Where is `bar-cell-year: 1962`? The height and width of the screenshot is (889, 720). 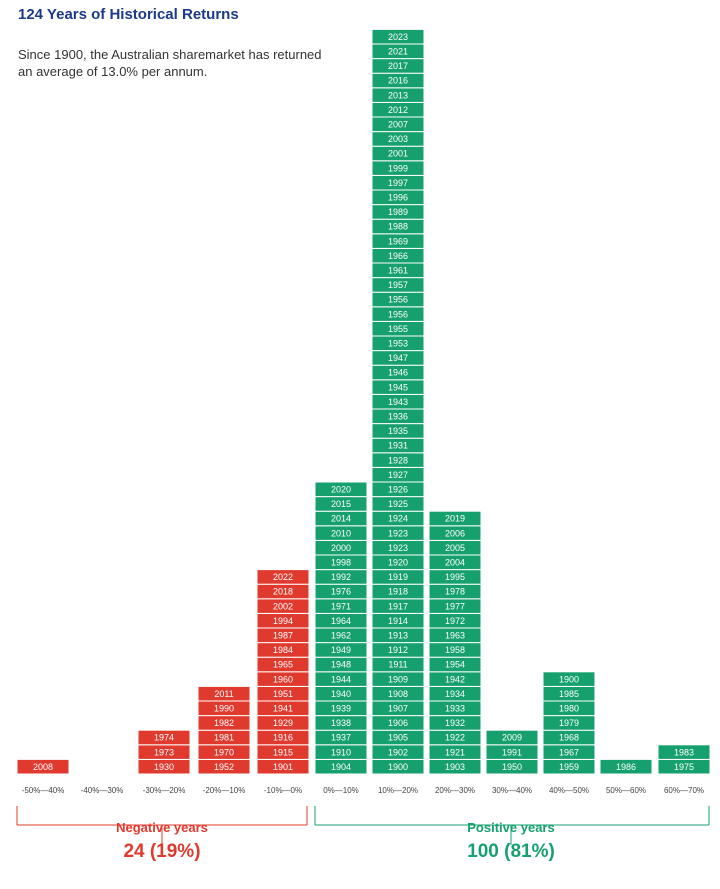
bar-cell-year: 1962 is located at coordinates (341, 636).